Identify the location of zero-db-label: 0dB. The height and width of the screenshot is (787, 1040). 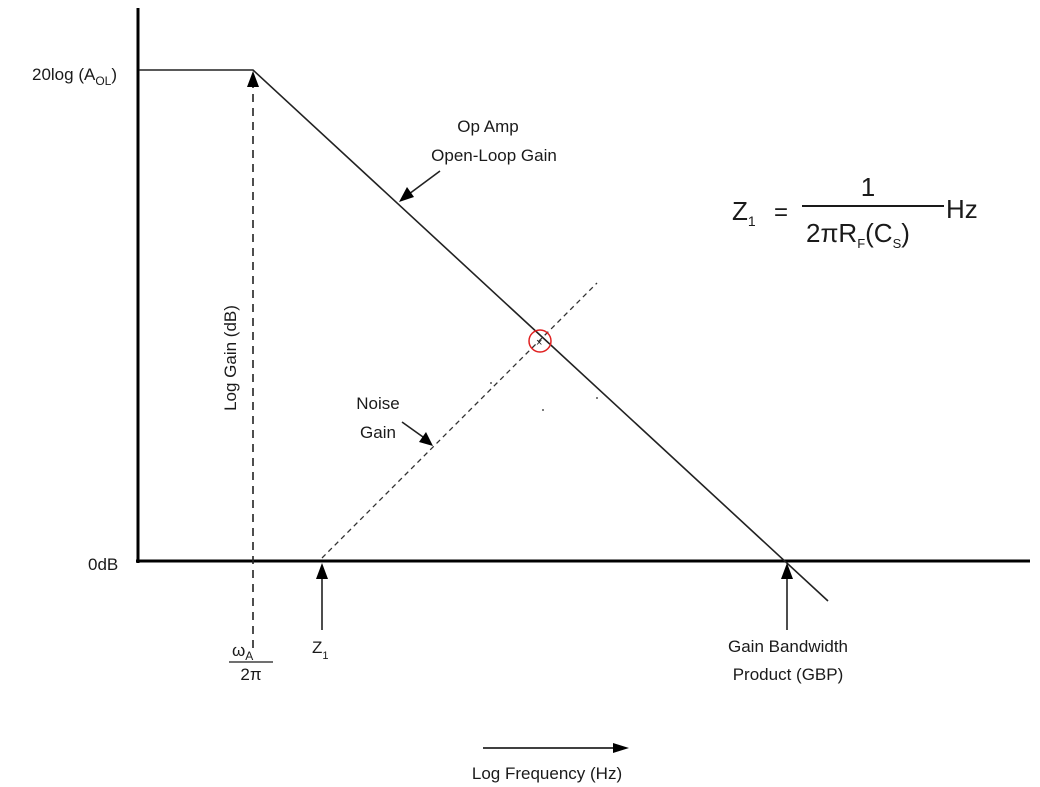
(103, 564).